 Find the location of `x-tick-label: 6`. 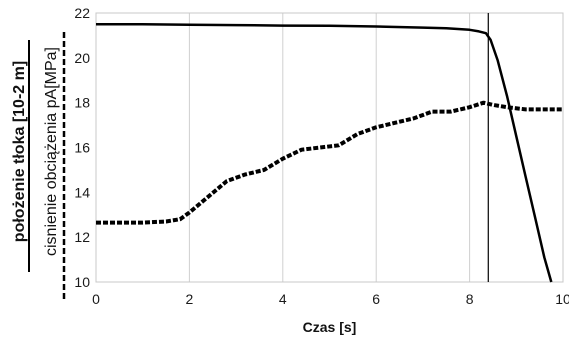

x-tick-label: 6 is located at coordinates (376, 299).